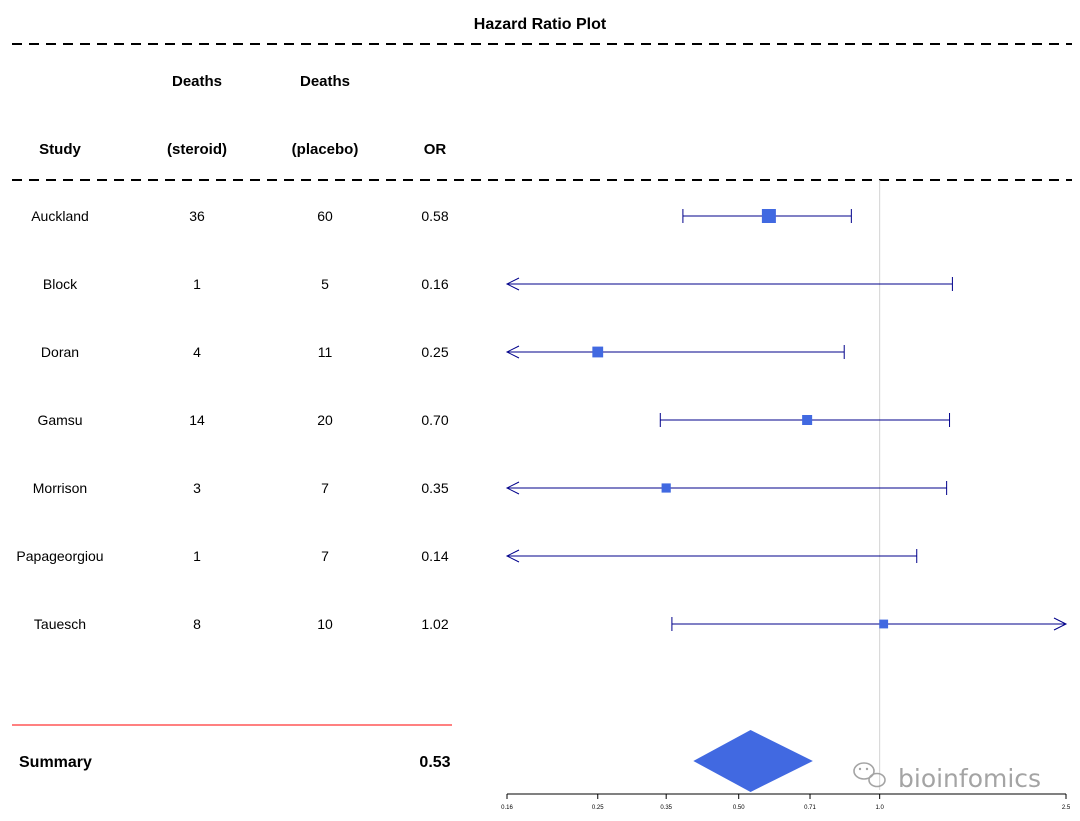 The image size is (1080, 821). I want to click on study-row: Papageorgiou 1 7 0.14, so click(467, 556).